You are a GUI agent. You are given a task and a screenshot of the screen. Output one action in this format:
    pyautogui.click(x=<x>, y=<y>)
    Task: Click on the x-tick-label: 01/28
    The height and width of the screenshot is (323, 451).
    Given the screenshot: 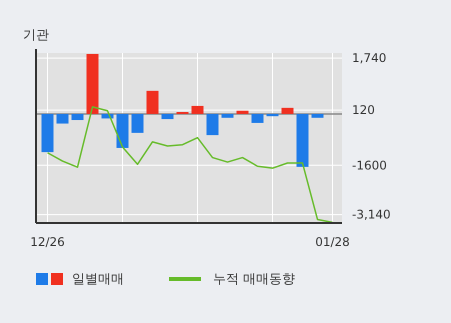 What is the action you would take?
    pyautogui.click(x=332, y=242)
    